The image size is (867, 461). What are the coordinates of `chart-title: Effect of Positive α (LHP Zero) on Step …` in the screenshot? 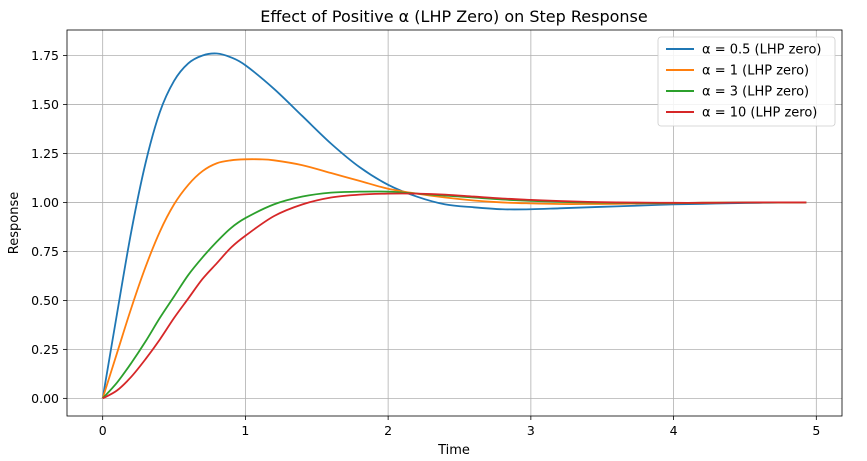 It's located at (453, 16).